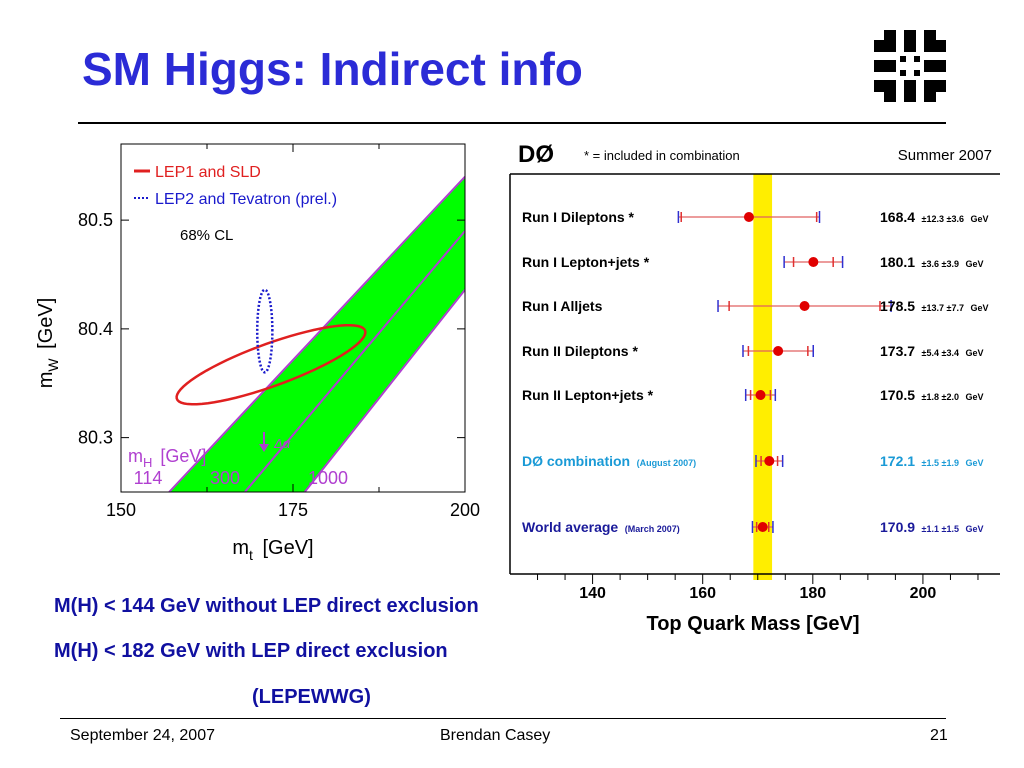  Describe the element at coordinates (586, 262) in the screenshot. I see `d0-measurement-label: Run I Lepton+jets *` at that location.